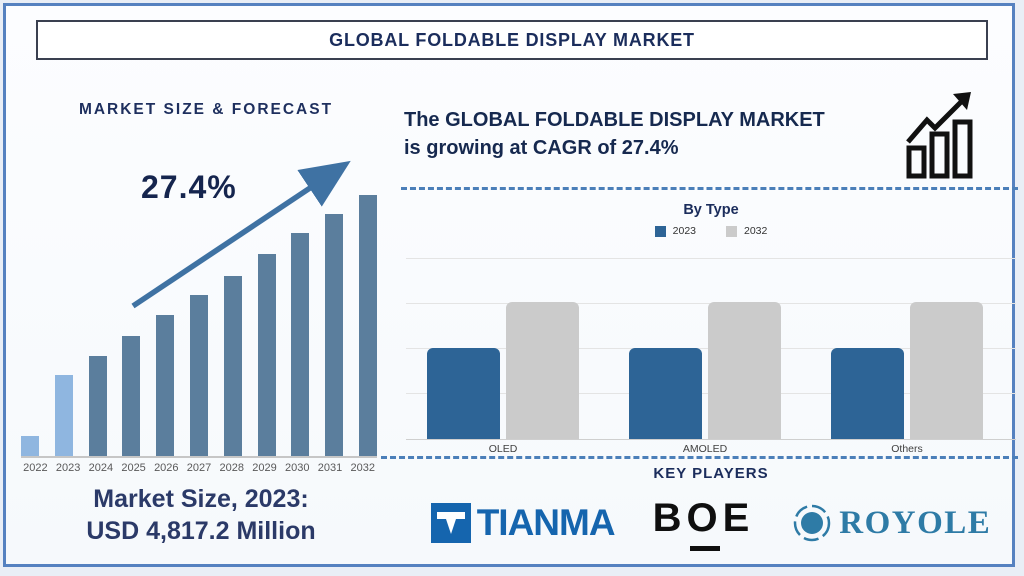 This screenshot has height=576, width=1024. I want to click on bar-others-2023, so click(867, 393).